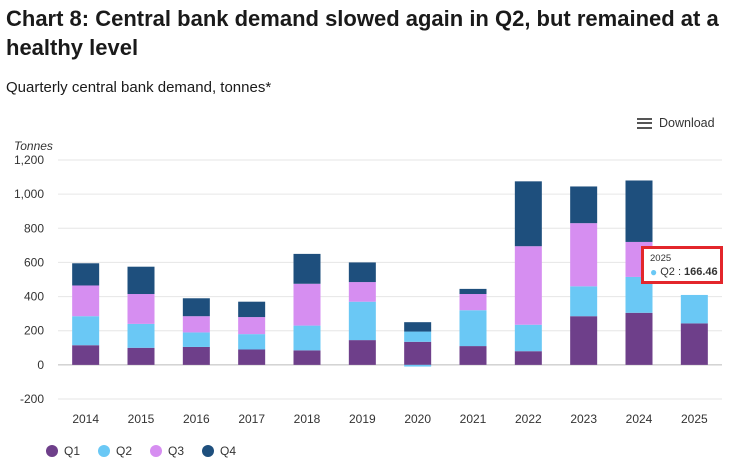 This screenshot has width=733, height=465. Describe the element at coordinates (583, 419) in the screenshot. I see `x-tick-label: 2023` at that location.